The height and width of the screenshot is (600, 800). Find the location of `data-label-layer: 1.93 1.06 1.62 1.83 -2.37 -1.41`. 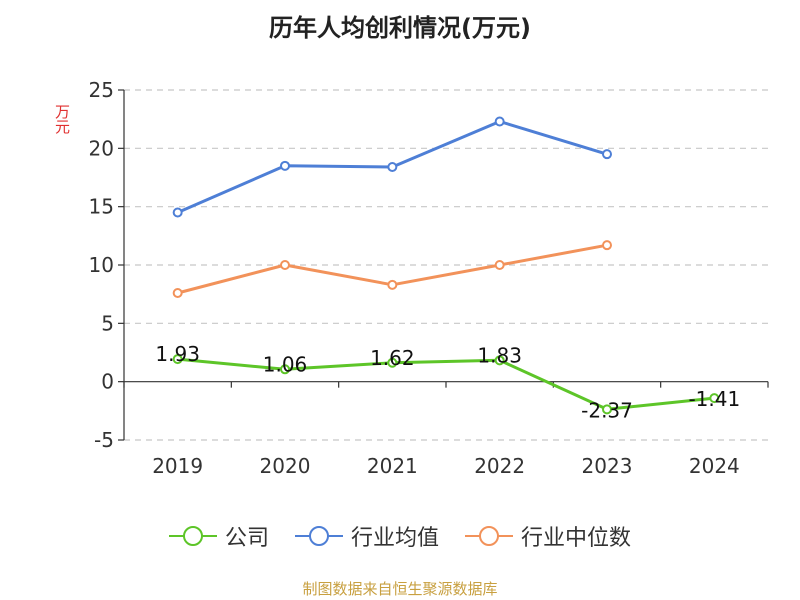

data-label-layer: 1.93 1.06 1.62 1.83 -2.37 -1.41 is located at coordinates (447, 382).